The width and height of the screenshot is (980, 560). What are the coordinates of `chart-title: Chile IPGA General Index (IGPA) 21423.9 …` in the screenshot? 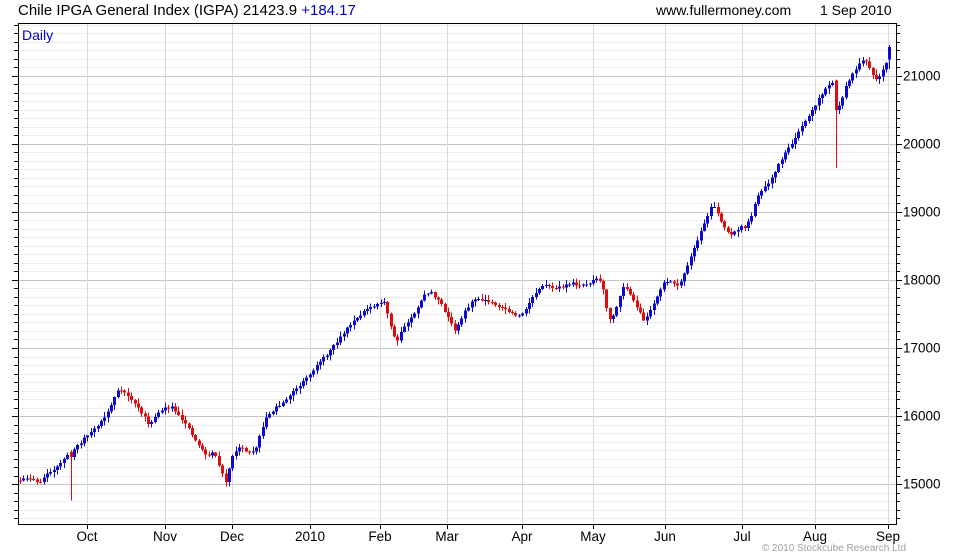 It's located at (187, 10).